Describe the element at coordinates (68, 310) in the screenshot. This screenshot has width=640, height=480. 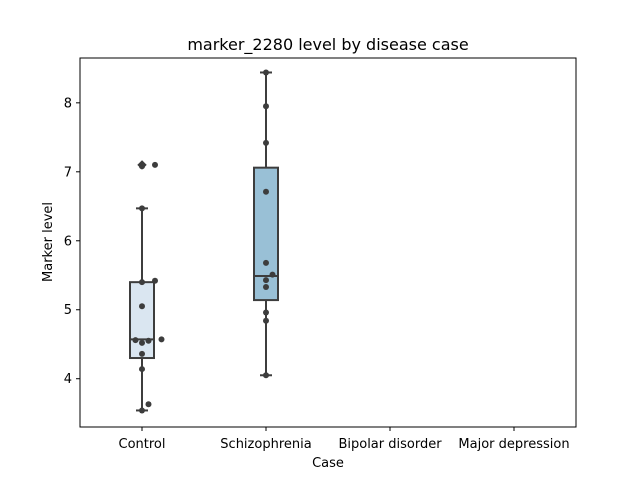
I see `y-tick-label: 5` at that location.